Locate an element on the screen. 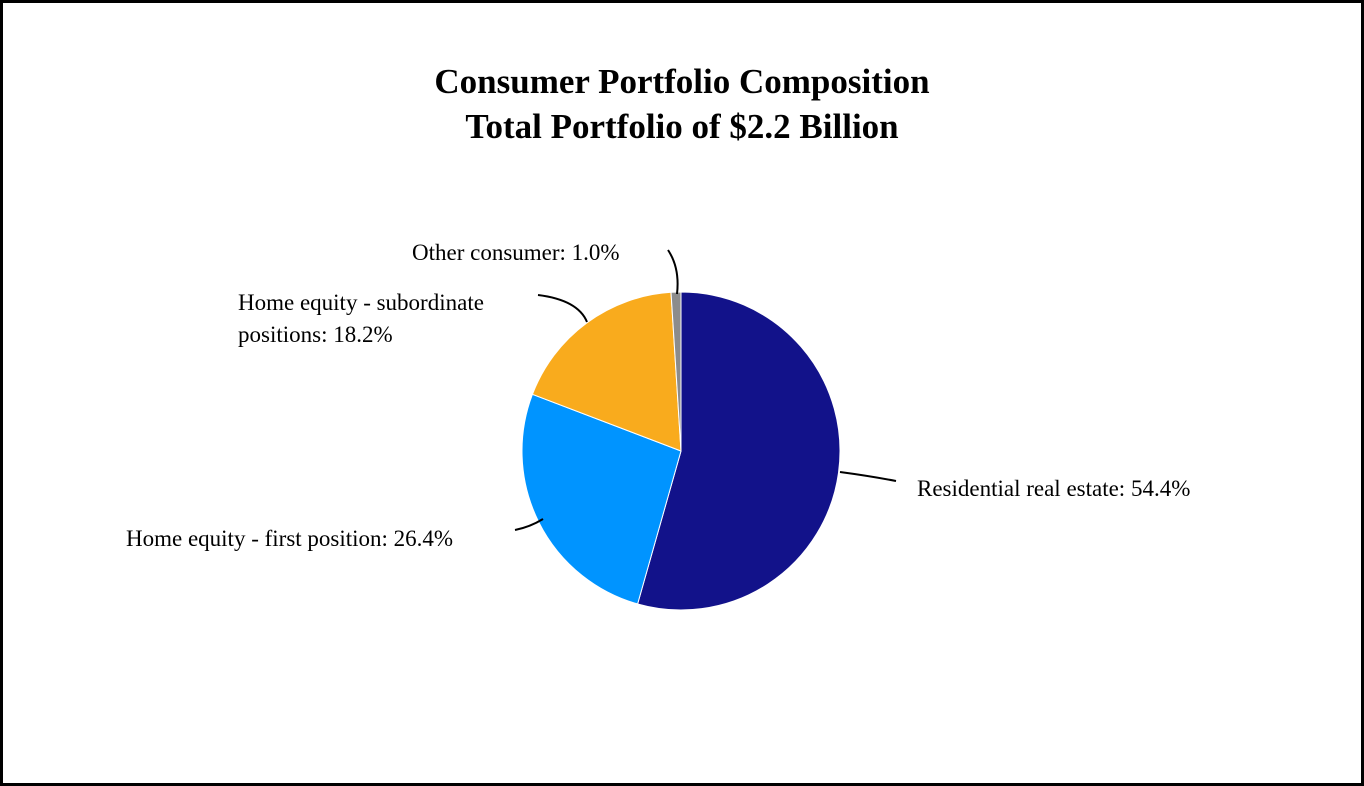 Image resolution: width=1364 pixels, height=786 pixels. leader-lines is located at coordinates (705, 390).